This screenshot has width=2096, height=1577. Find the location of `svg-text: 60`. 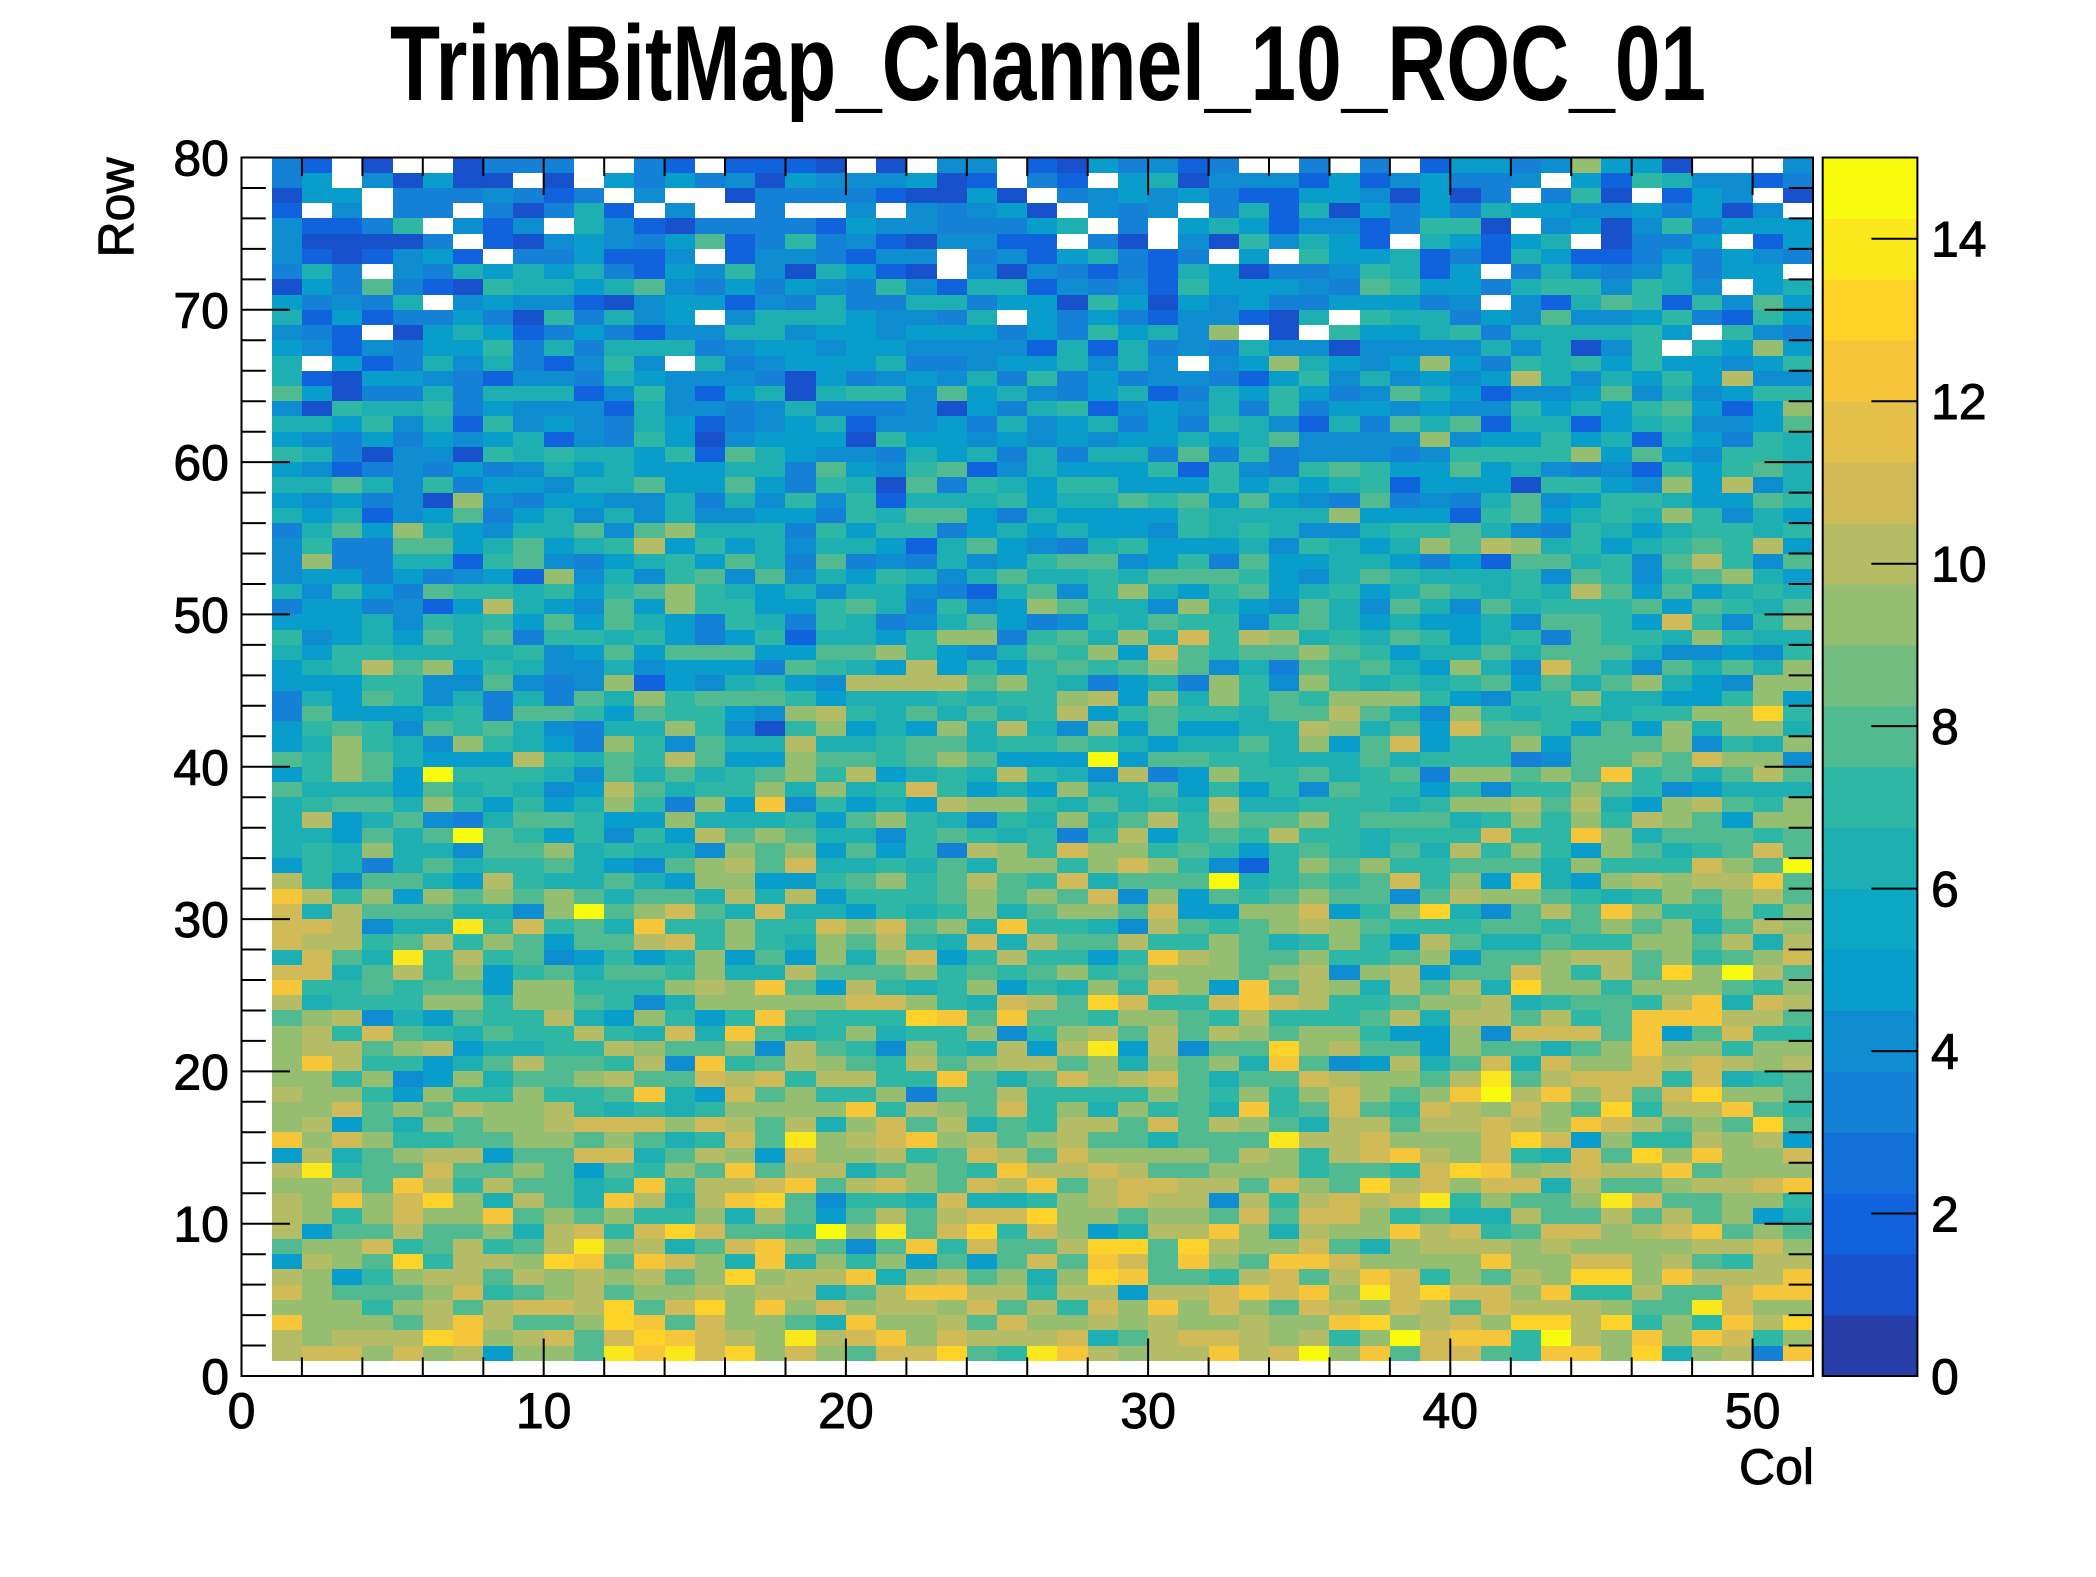

svg-text: 60 is located at coordinates (201, 463).